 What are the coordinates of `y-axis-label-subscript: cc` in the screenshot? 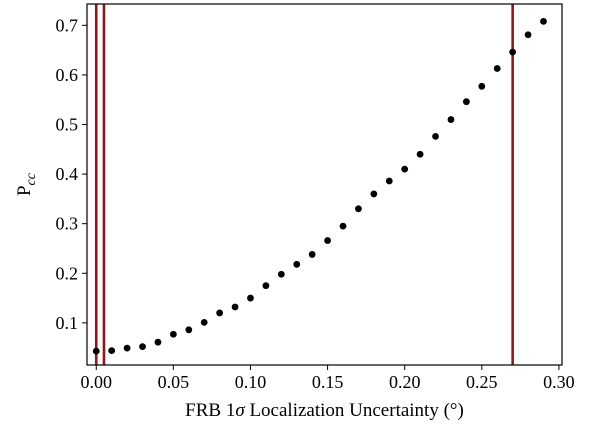 It's located at (31, 178).